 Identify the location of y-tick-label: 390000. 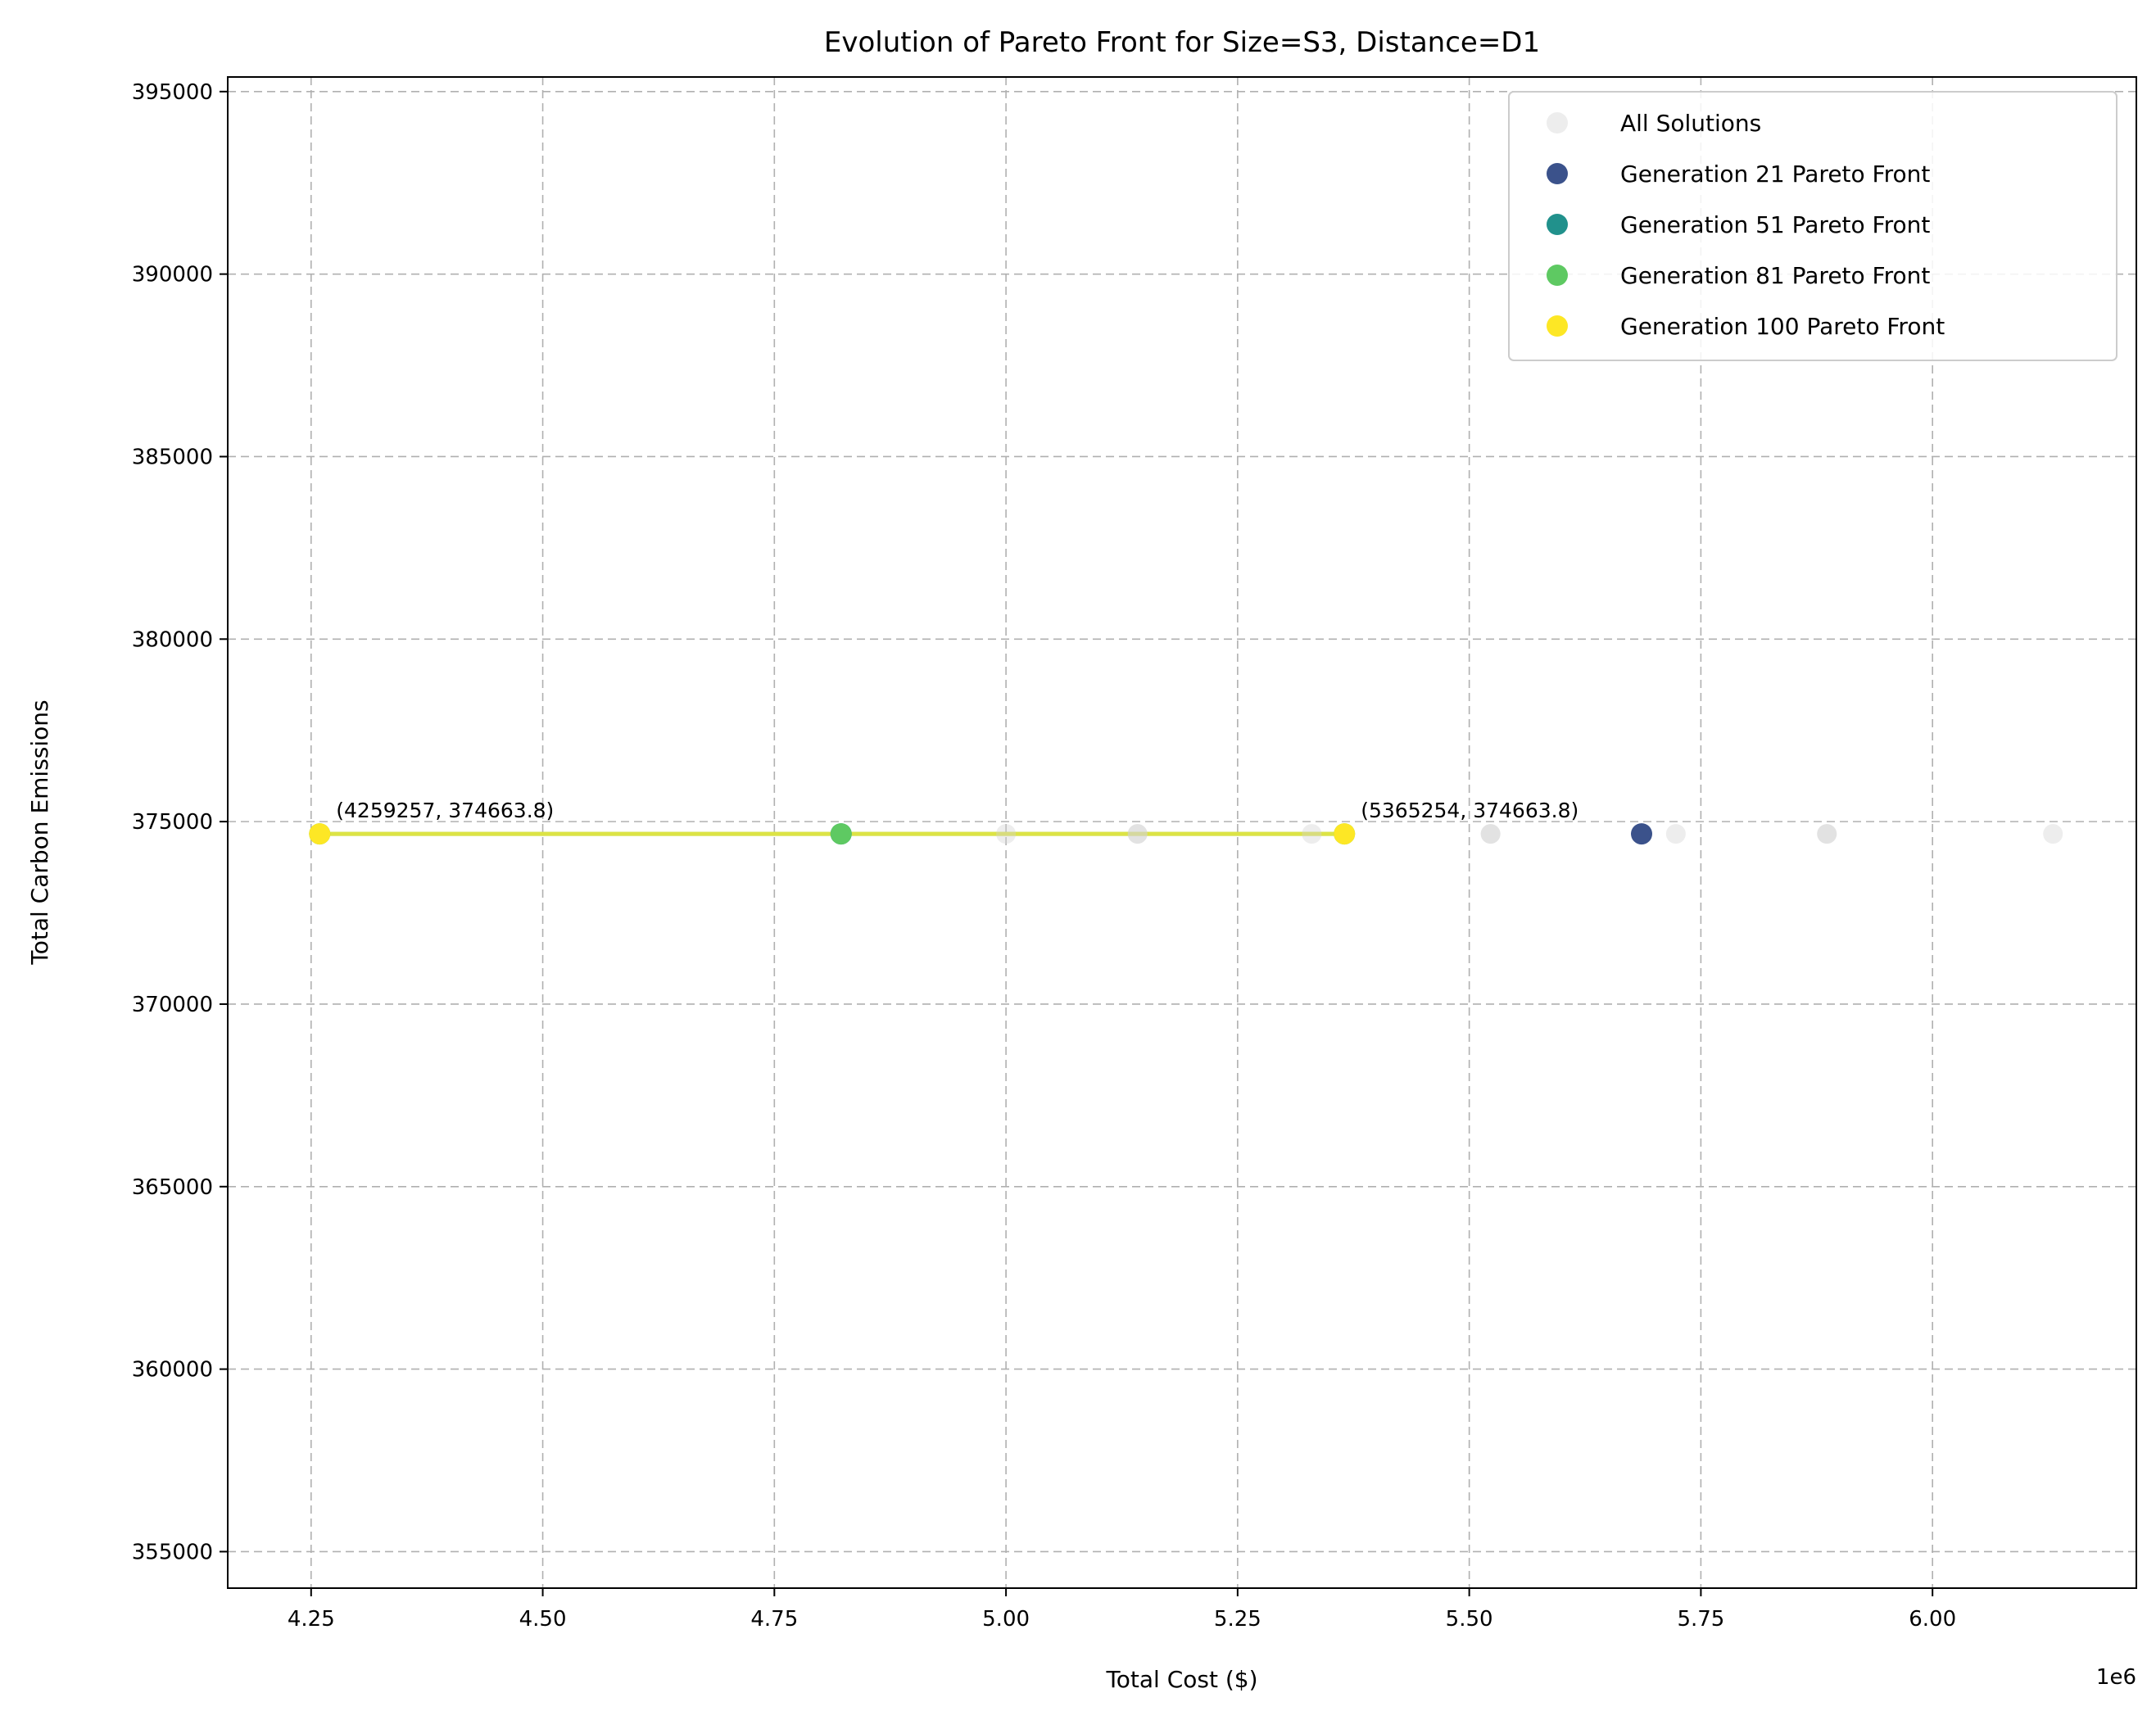
(172, 275).